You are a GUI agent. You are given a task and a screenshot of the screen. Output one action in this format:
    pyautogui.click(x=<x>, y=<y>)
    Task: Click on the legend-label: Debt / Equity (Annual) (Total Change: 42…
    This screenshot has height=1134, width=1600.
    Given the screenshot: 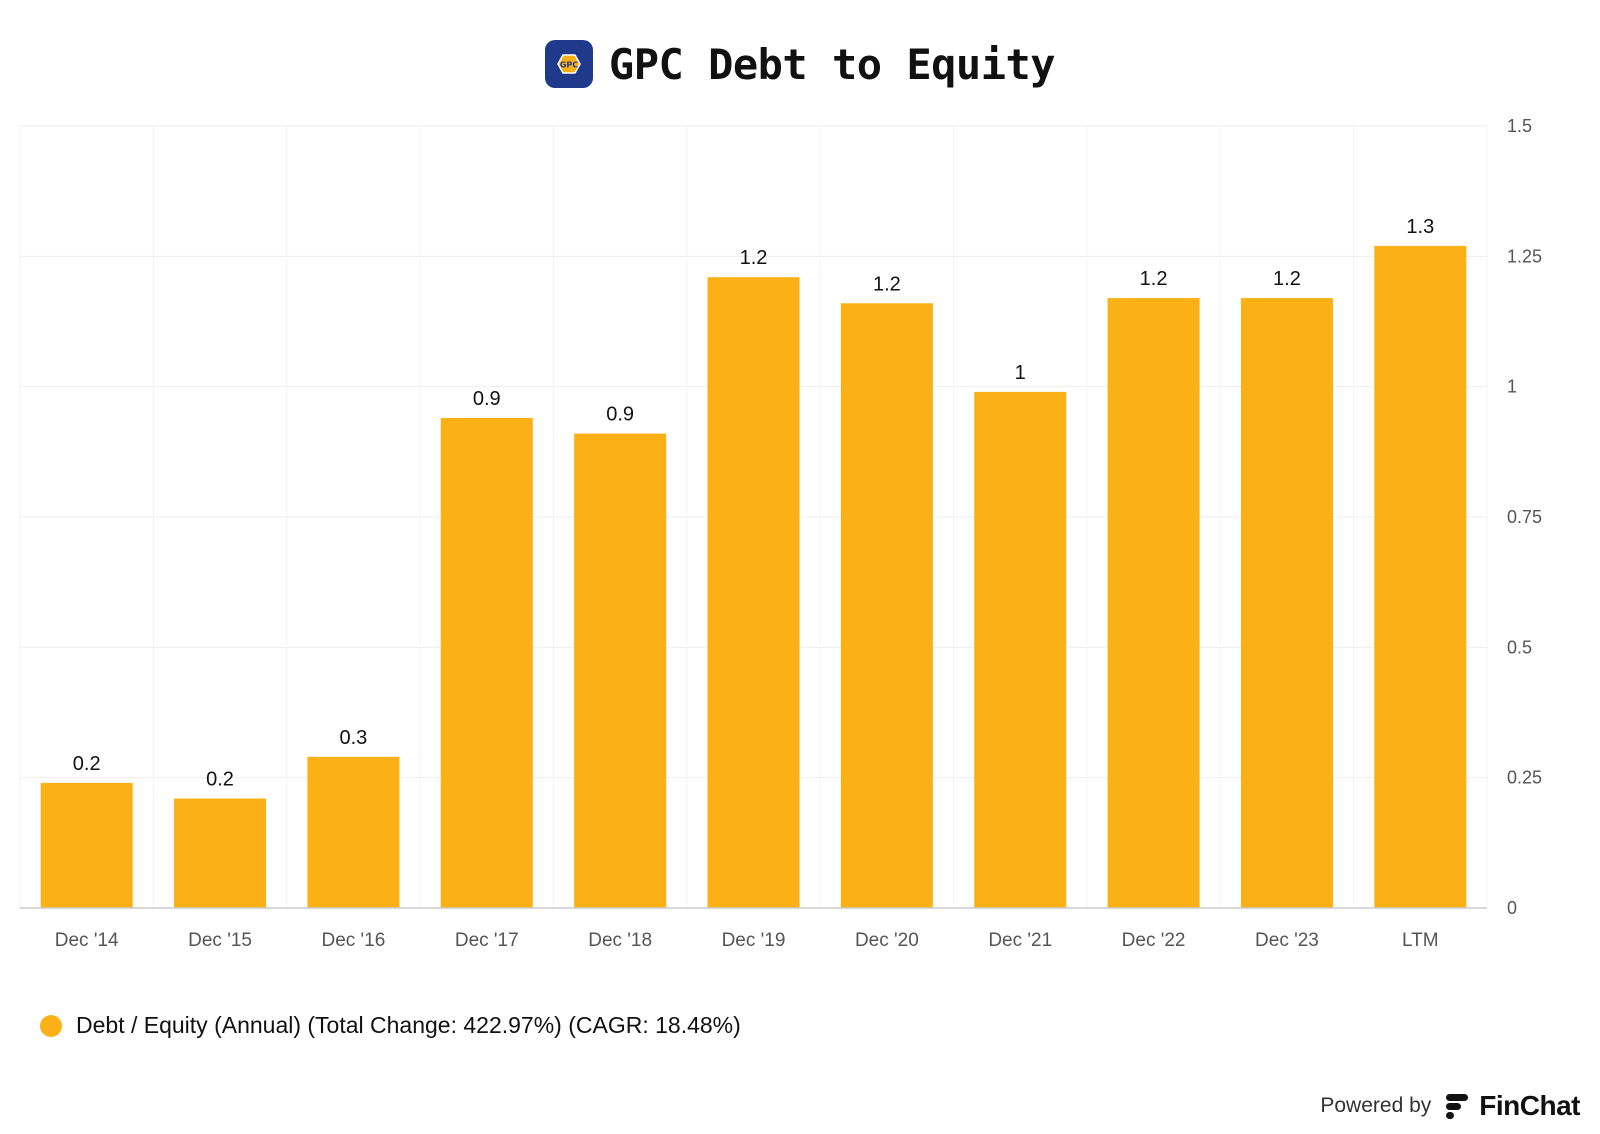 What is the action you would take?
    pyautogui.click(x=408, y=1025)
    